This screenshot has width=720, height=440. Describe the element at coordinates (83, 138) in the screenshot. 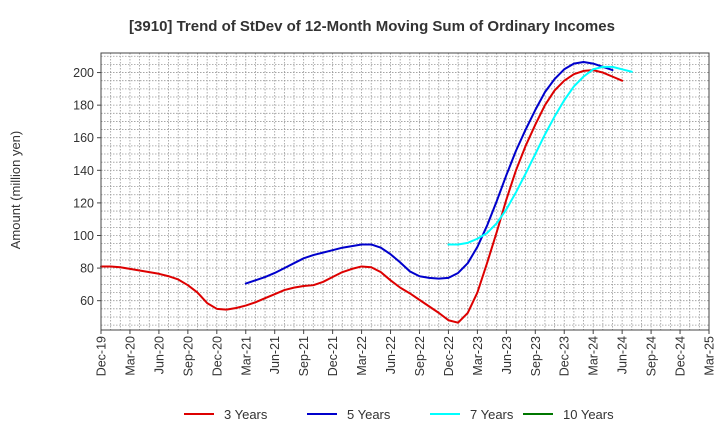

I see `y-tick-label: 160` at that location.